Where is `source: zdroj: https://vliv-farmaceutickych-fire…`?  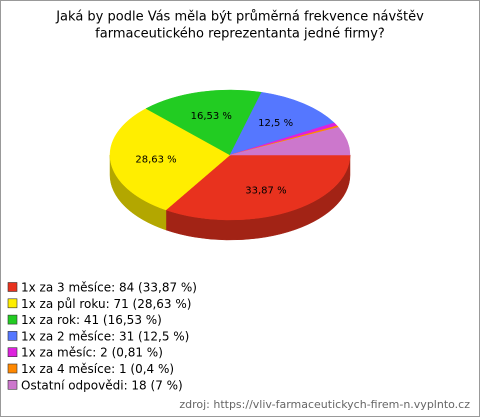 source: zdroj: https://vliv-farmaceutickych-fire… is located at coordinates (324, 404).